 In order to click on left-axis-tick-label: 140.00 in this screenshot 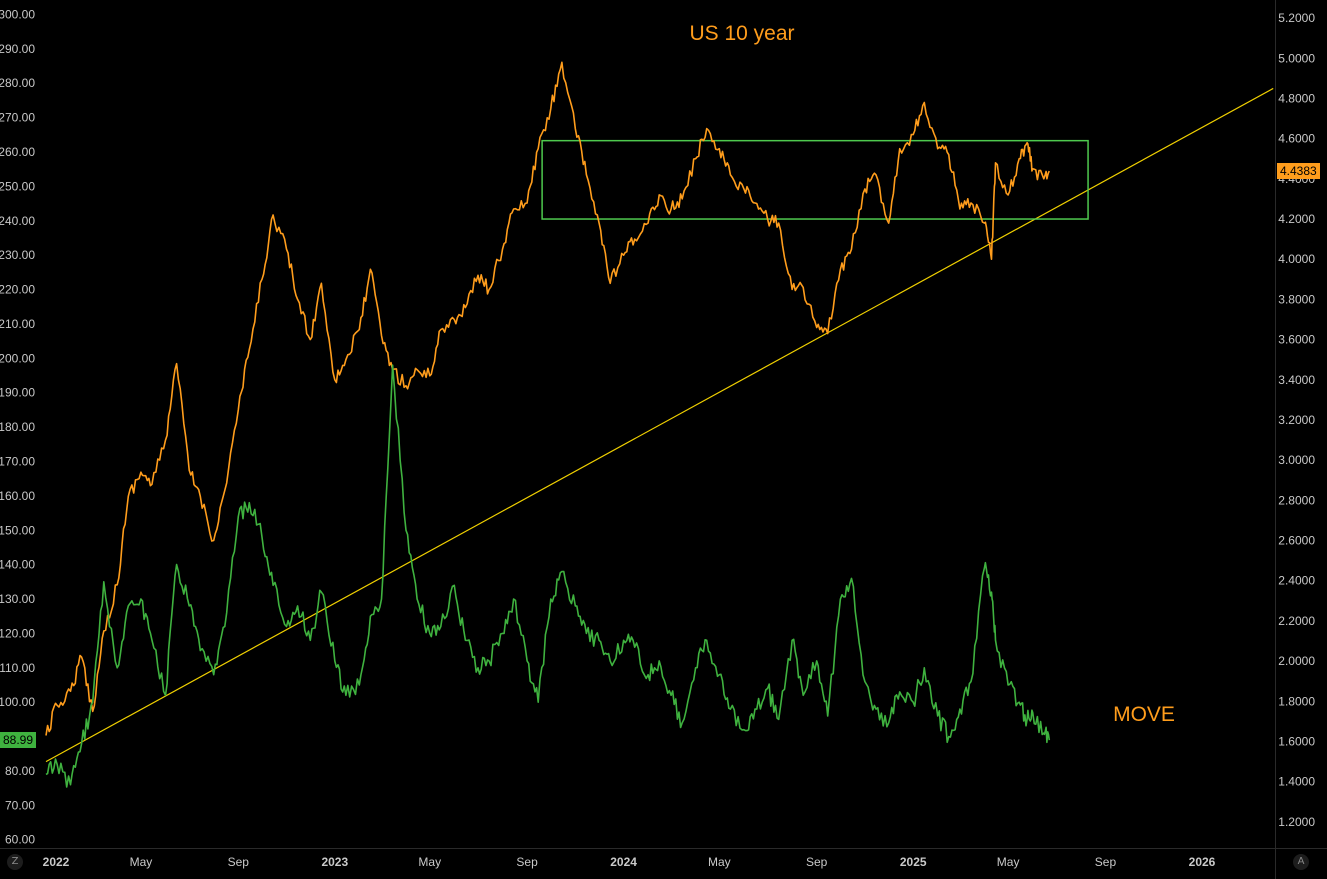, I will do `click(17, 565)`.